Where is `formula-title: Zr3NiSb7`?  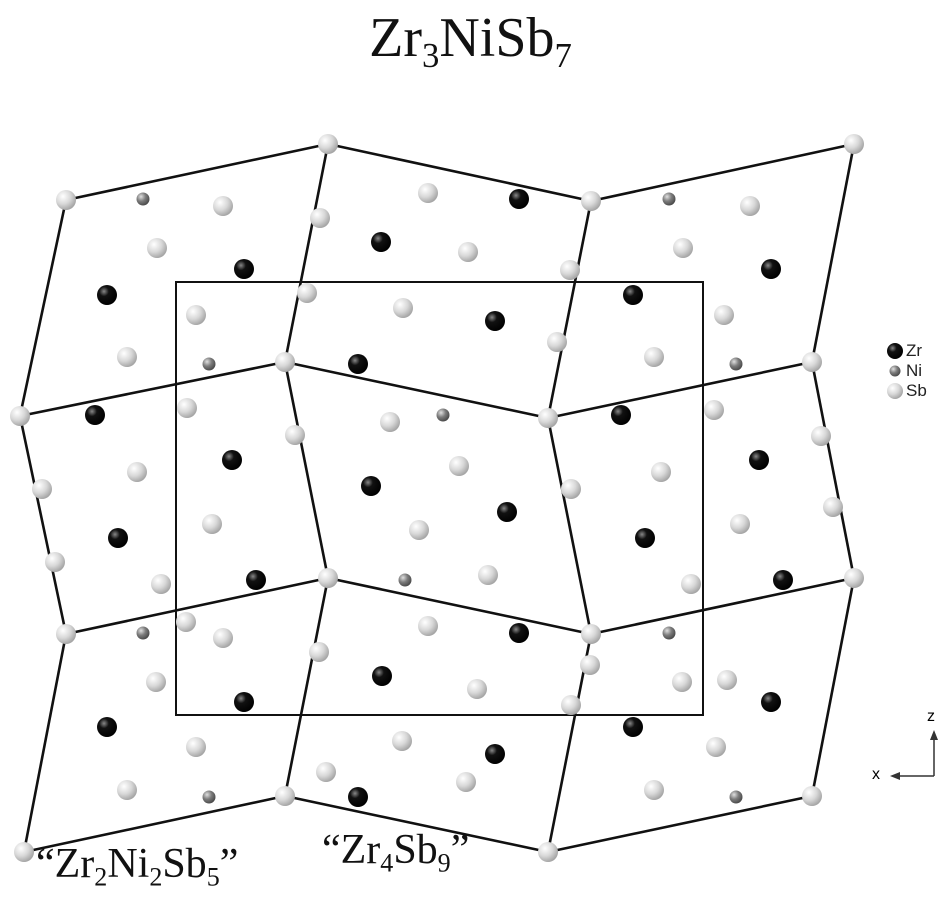 formula-title: Zr3NiSb7 is located at coordinates (470, 41).